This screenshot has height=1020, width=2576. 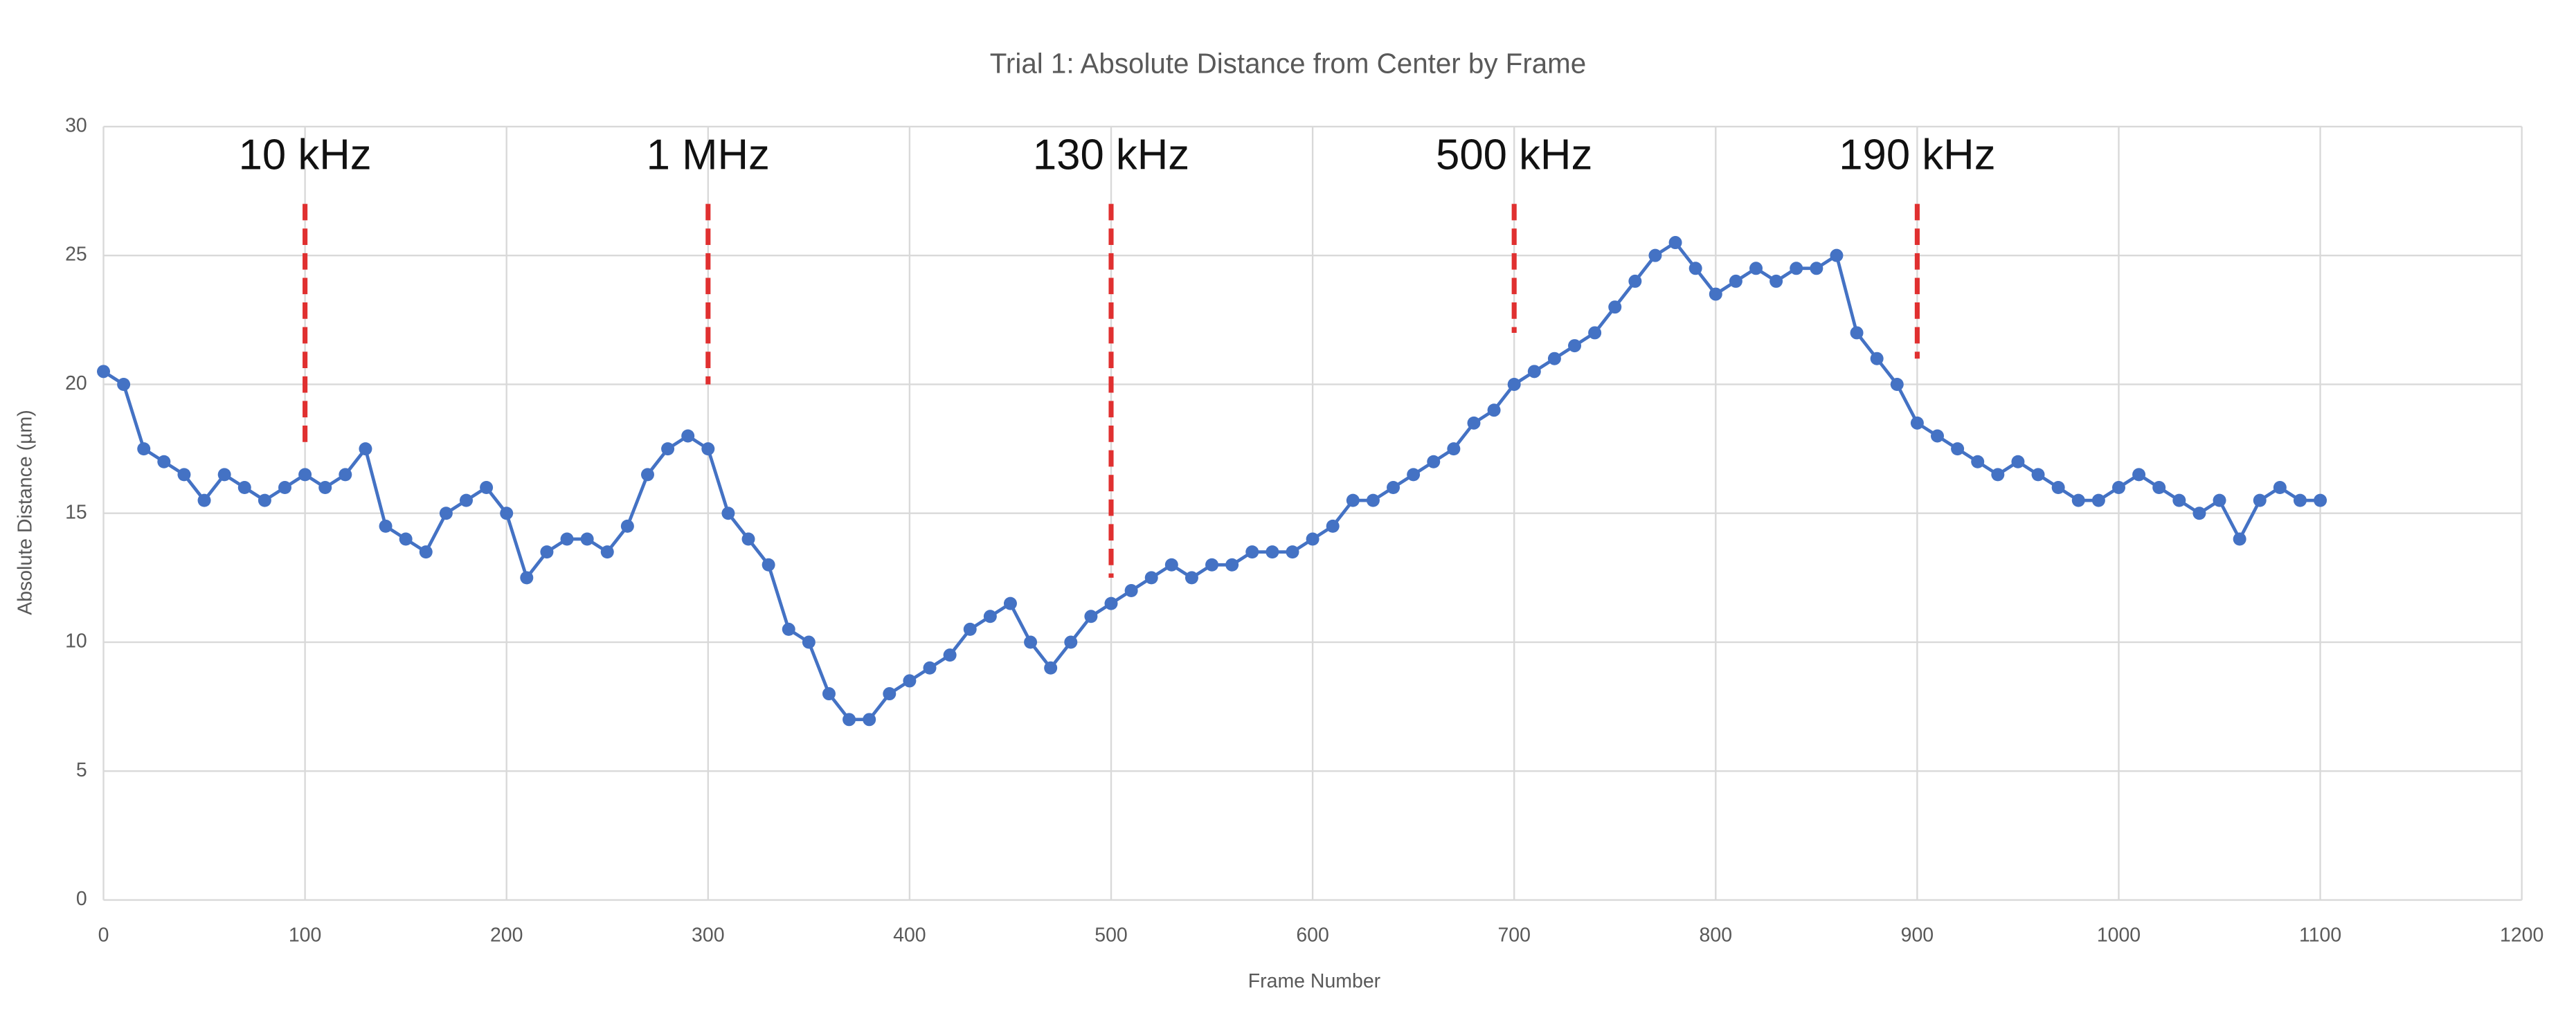 What do you see at coordinates (1314, 981) in the screenshot?
I see `x-axis-label: Frame Number` at bounding box center [1314, 981].